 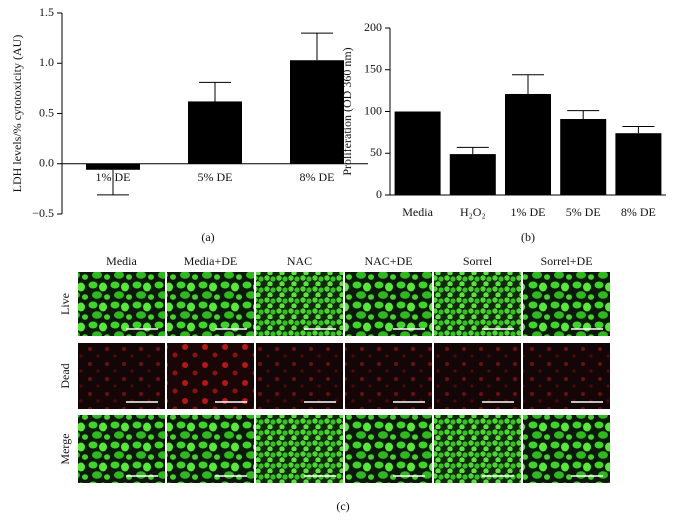 What do you see at coordinates (207, 237) in the screenshot?
I see `panel-label: (a)` at bounding box center [207, 237].